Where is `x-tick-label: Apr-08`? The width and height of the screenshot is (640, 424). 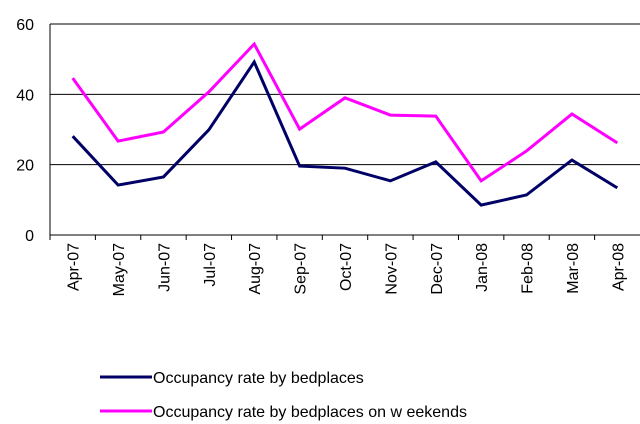
x-tick-label: Apr-08 is located at coordinates (618, 267).